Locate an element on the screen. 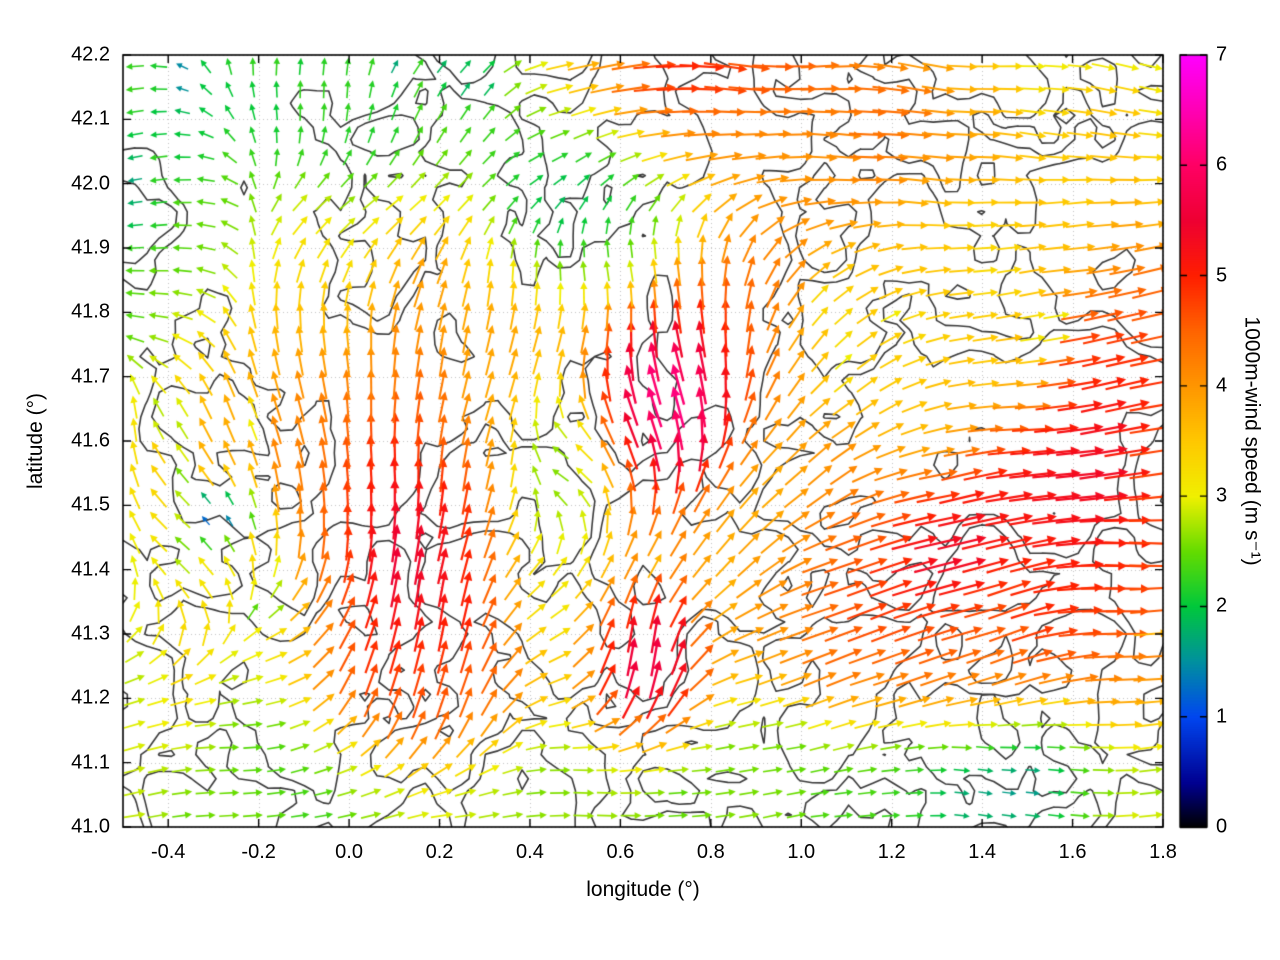 This screenshot has height=960, width=1280. x-tick-label: 0.8 is located at coordinates (710, 852).